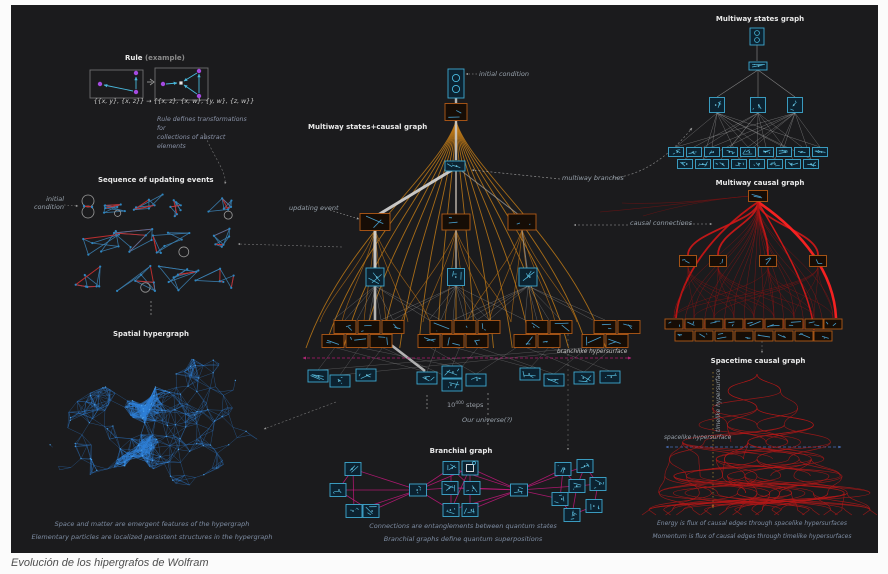 This screenshot has height=574, width=888. Describe the element at coordinates (760, 183) in the screenshot. I see `multiway-causal-graph-title: Multiway causal graph` at that location.